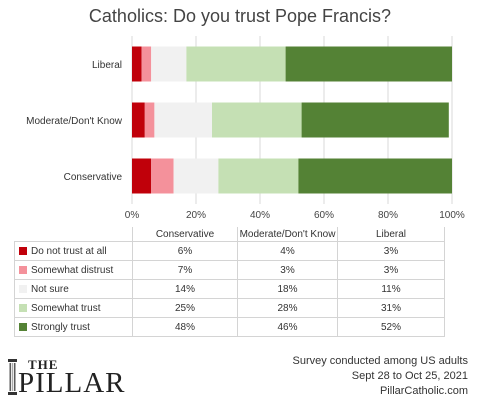 The image size is (480, 400). I want to click on table-row: Somewhat trust 25% 28% 31%, so click(229, 308).